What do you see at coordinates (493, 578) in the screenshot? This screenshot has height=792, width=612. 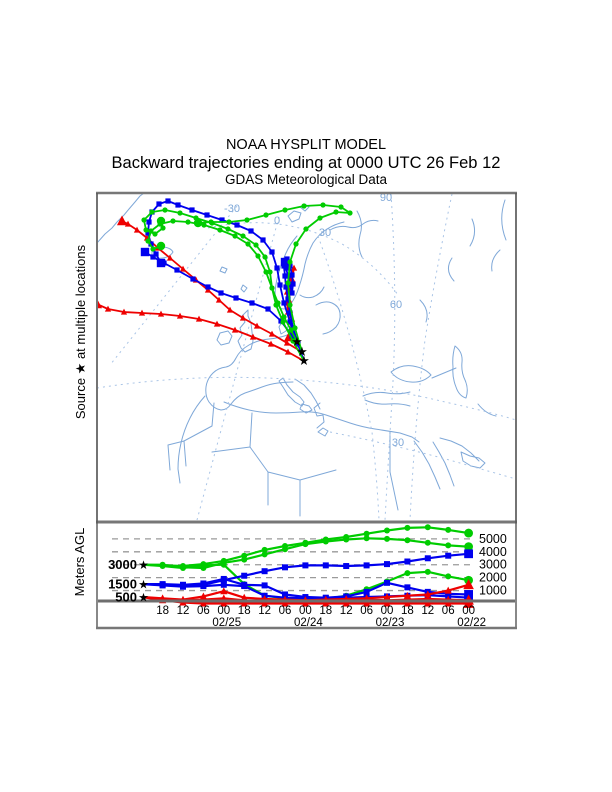 I see `right-axis-label: 2000` at bounding box center [493, 578].